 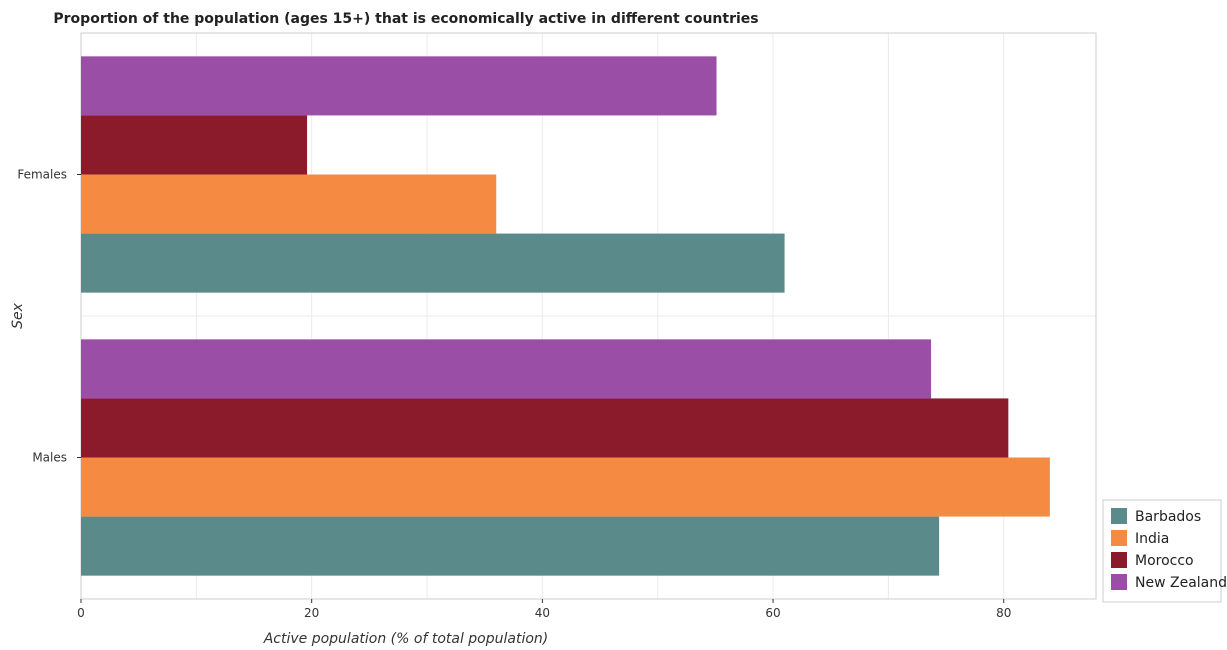 What do you see at coordinates (506, 369) in the screenshot?
I see `bar-new-zealand-males` at bounding box center [506, 369].